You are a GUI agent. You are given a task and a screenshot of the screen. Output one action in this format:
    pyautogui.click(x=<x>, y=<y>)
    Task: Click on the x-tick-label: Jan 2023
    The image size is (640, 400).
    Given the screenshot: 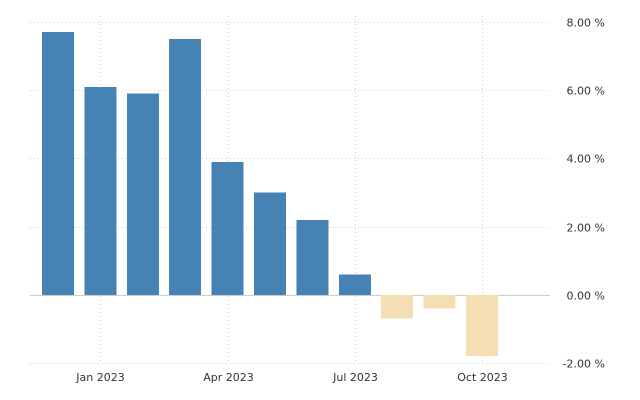 What is the action you would take?
    pyautogui.click(x=99, y=377)
    